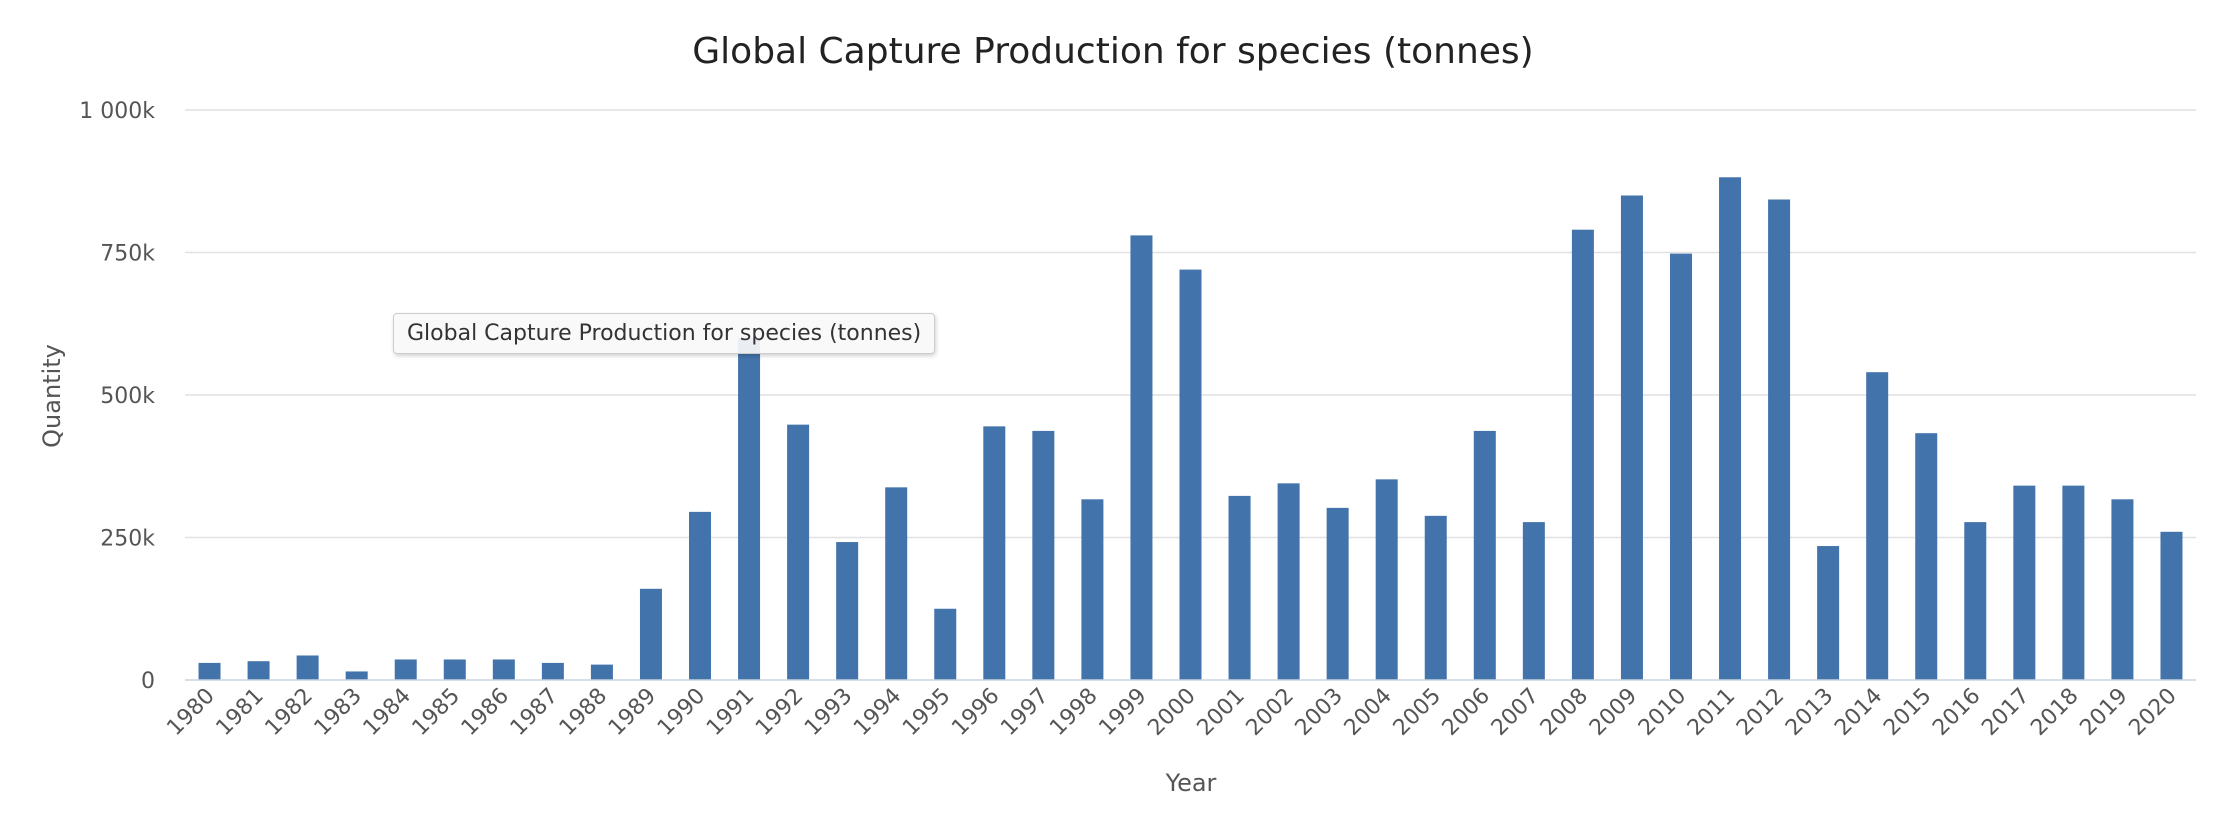  I want to click on x-tick-label: 2015, so click(1907, 712).